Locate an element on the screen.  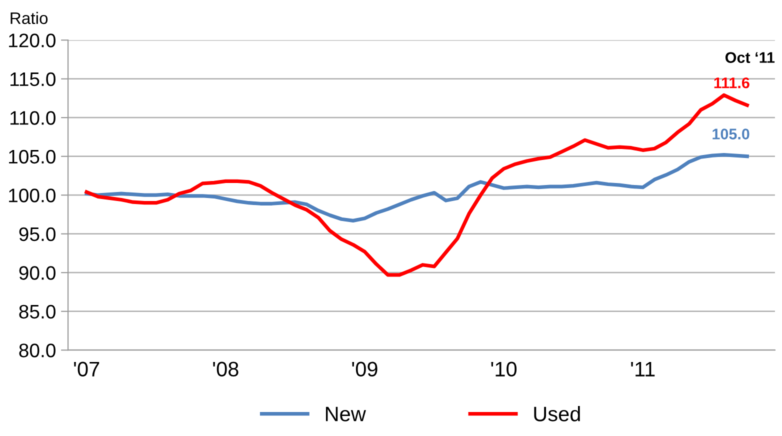
x-tick-label: '09 is located at coordinates (365, 369).